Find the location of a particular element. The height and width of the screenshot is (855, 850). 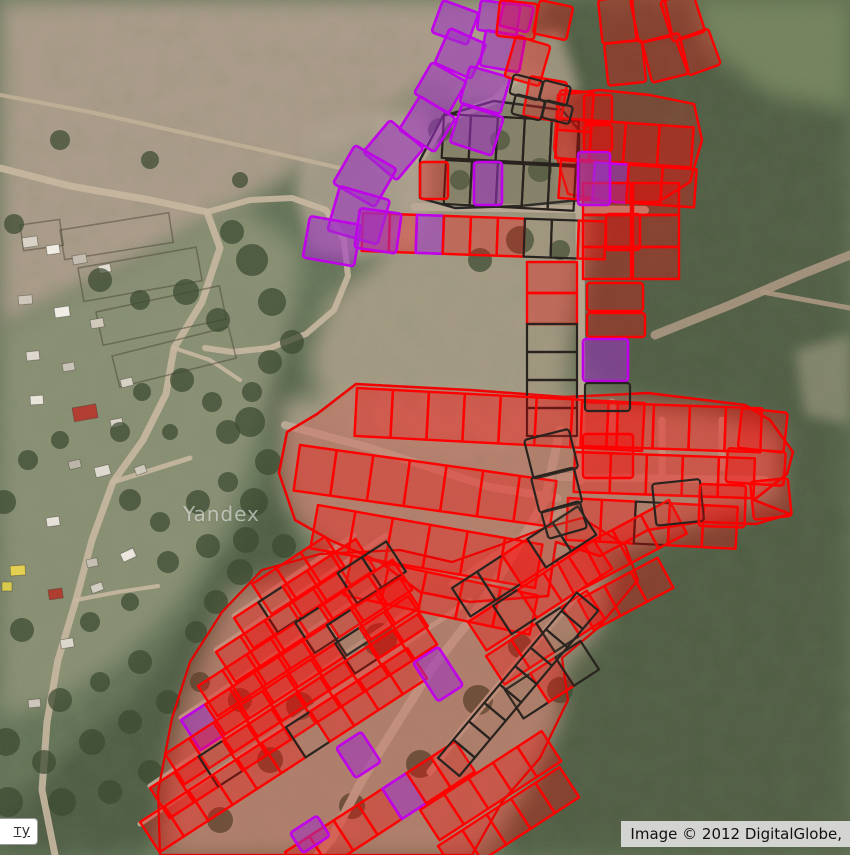

attribution-bar: Image © 2012 DigitalGlobe, is located at coordinates (735, 834).